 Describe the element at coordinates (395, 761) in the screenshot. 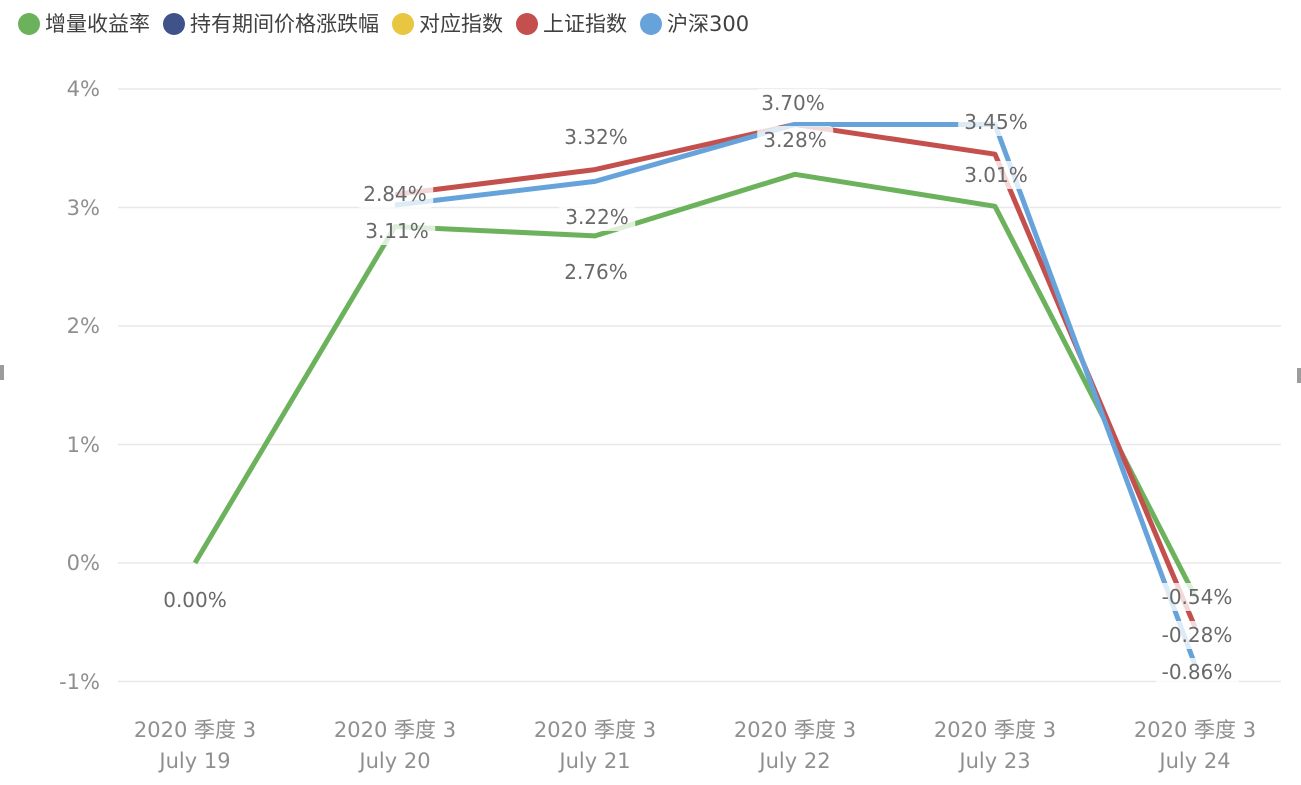

I see `x-axis-label-date: July 20` at that location.